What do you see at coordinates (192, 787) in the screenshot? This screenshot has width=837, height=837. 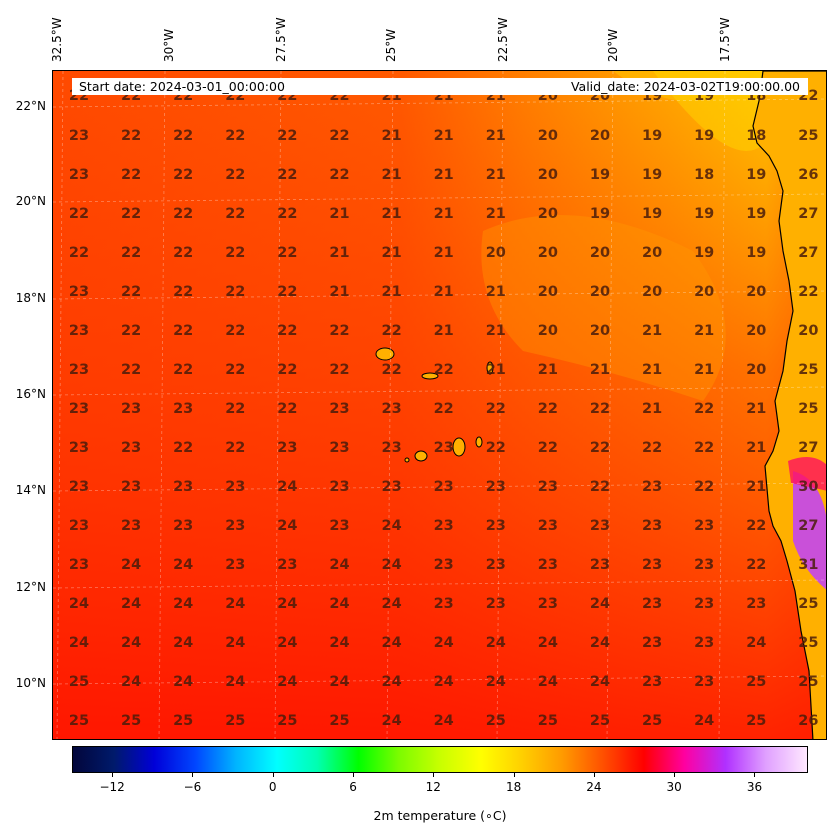 I see `colorbar-tick-label: −6` at bounding box center [192, 787].